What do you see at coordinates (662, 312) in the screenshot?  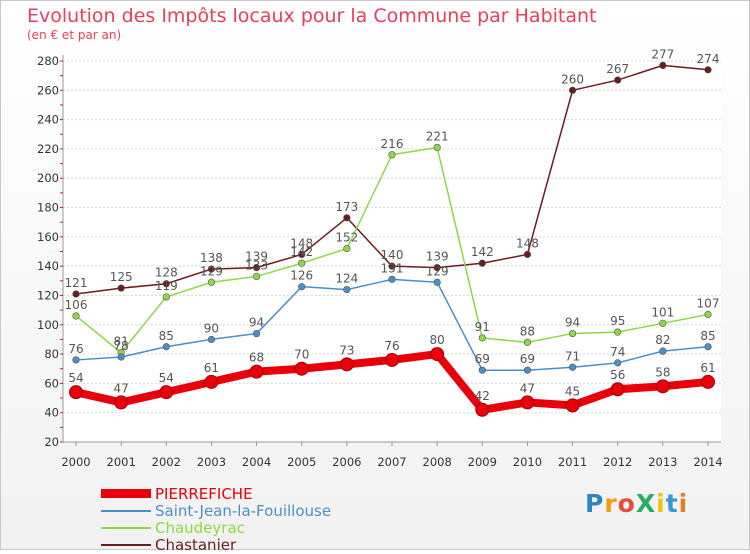 I see `data-label: 101` at bounding box center [662, 312].